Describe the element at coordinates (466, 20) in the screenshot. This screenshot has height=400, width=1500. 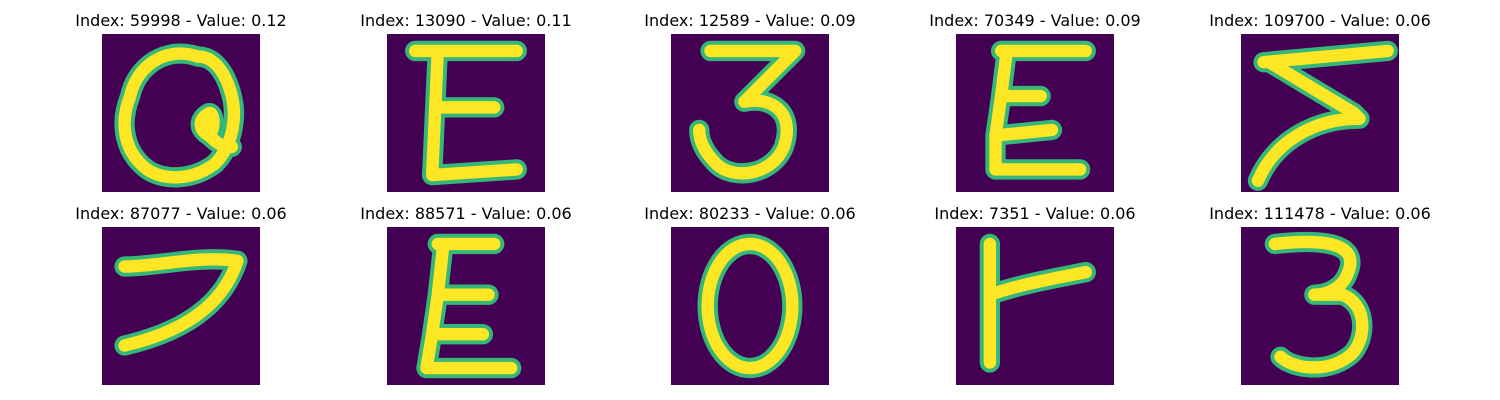
I see `panel-title: Index: 13090 - Value: 0.11` at that location.